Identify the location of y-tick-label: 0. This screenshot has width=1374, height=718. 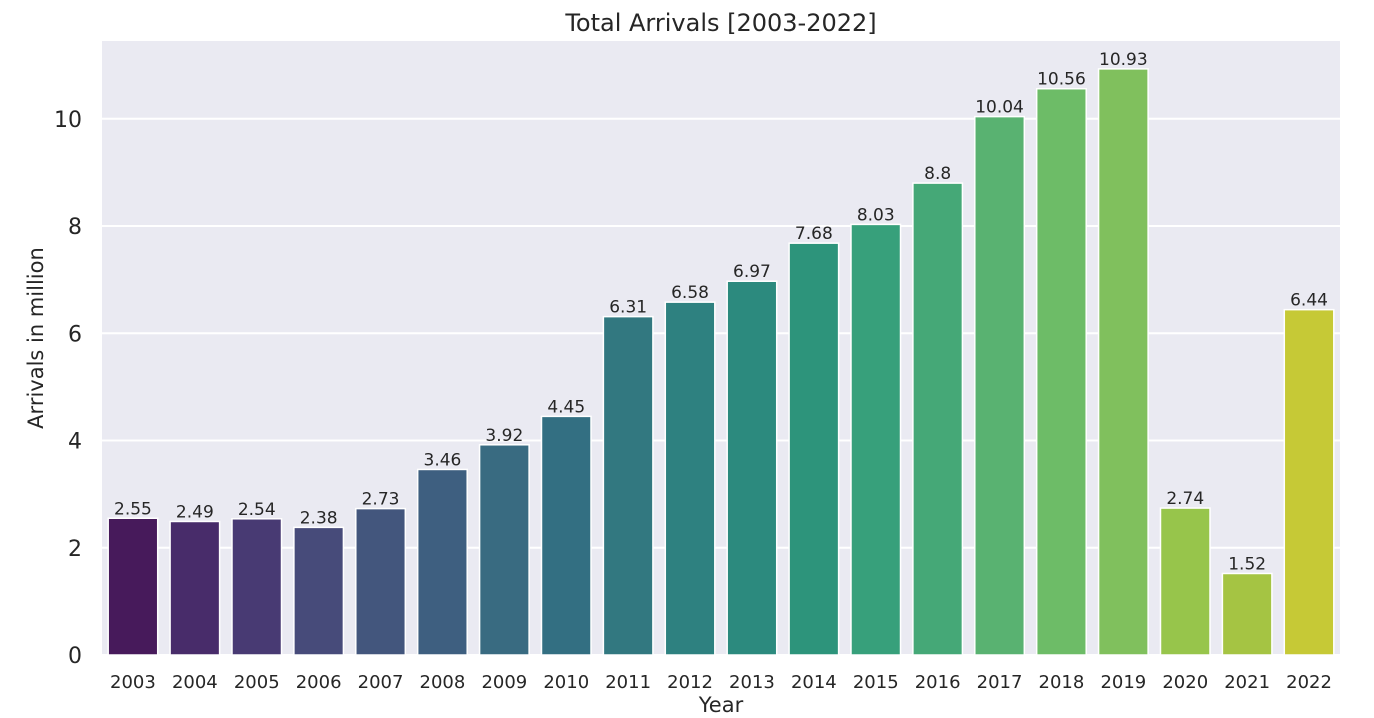
(75, 656).